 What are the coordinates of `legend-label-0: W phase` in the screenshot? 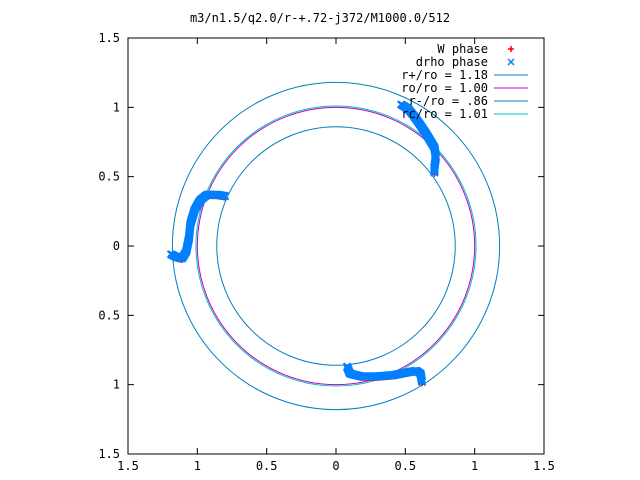 It's located at (462, 49).